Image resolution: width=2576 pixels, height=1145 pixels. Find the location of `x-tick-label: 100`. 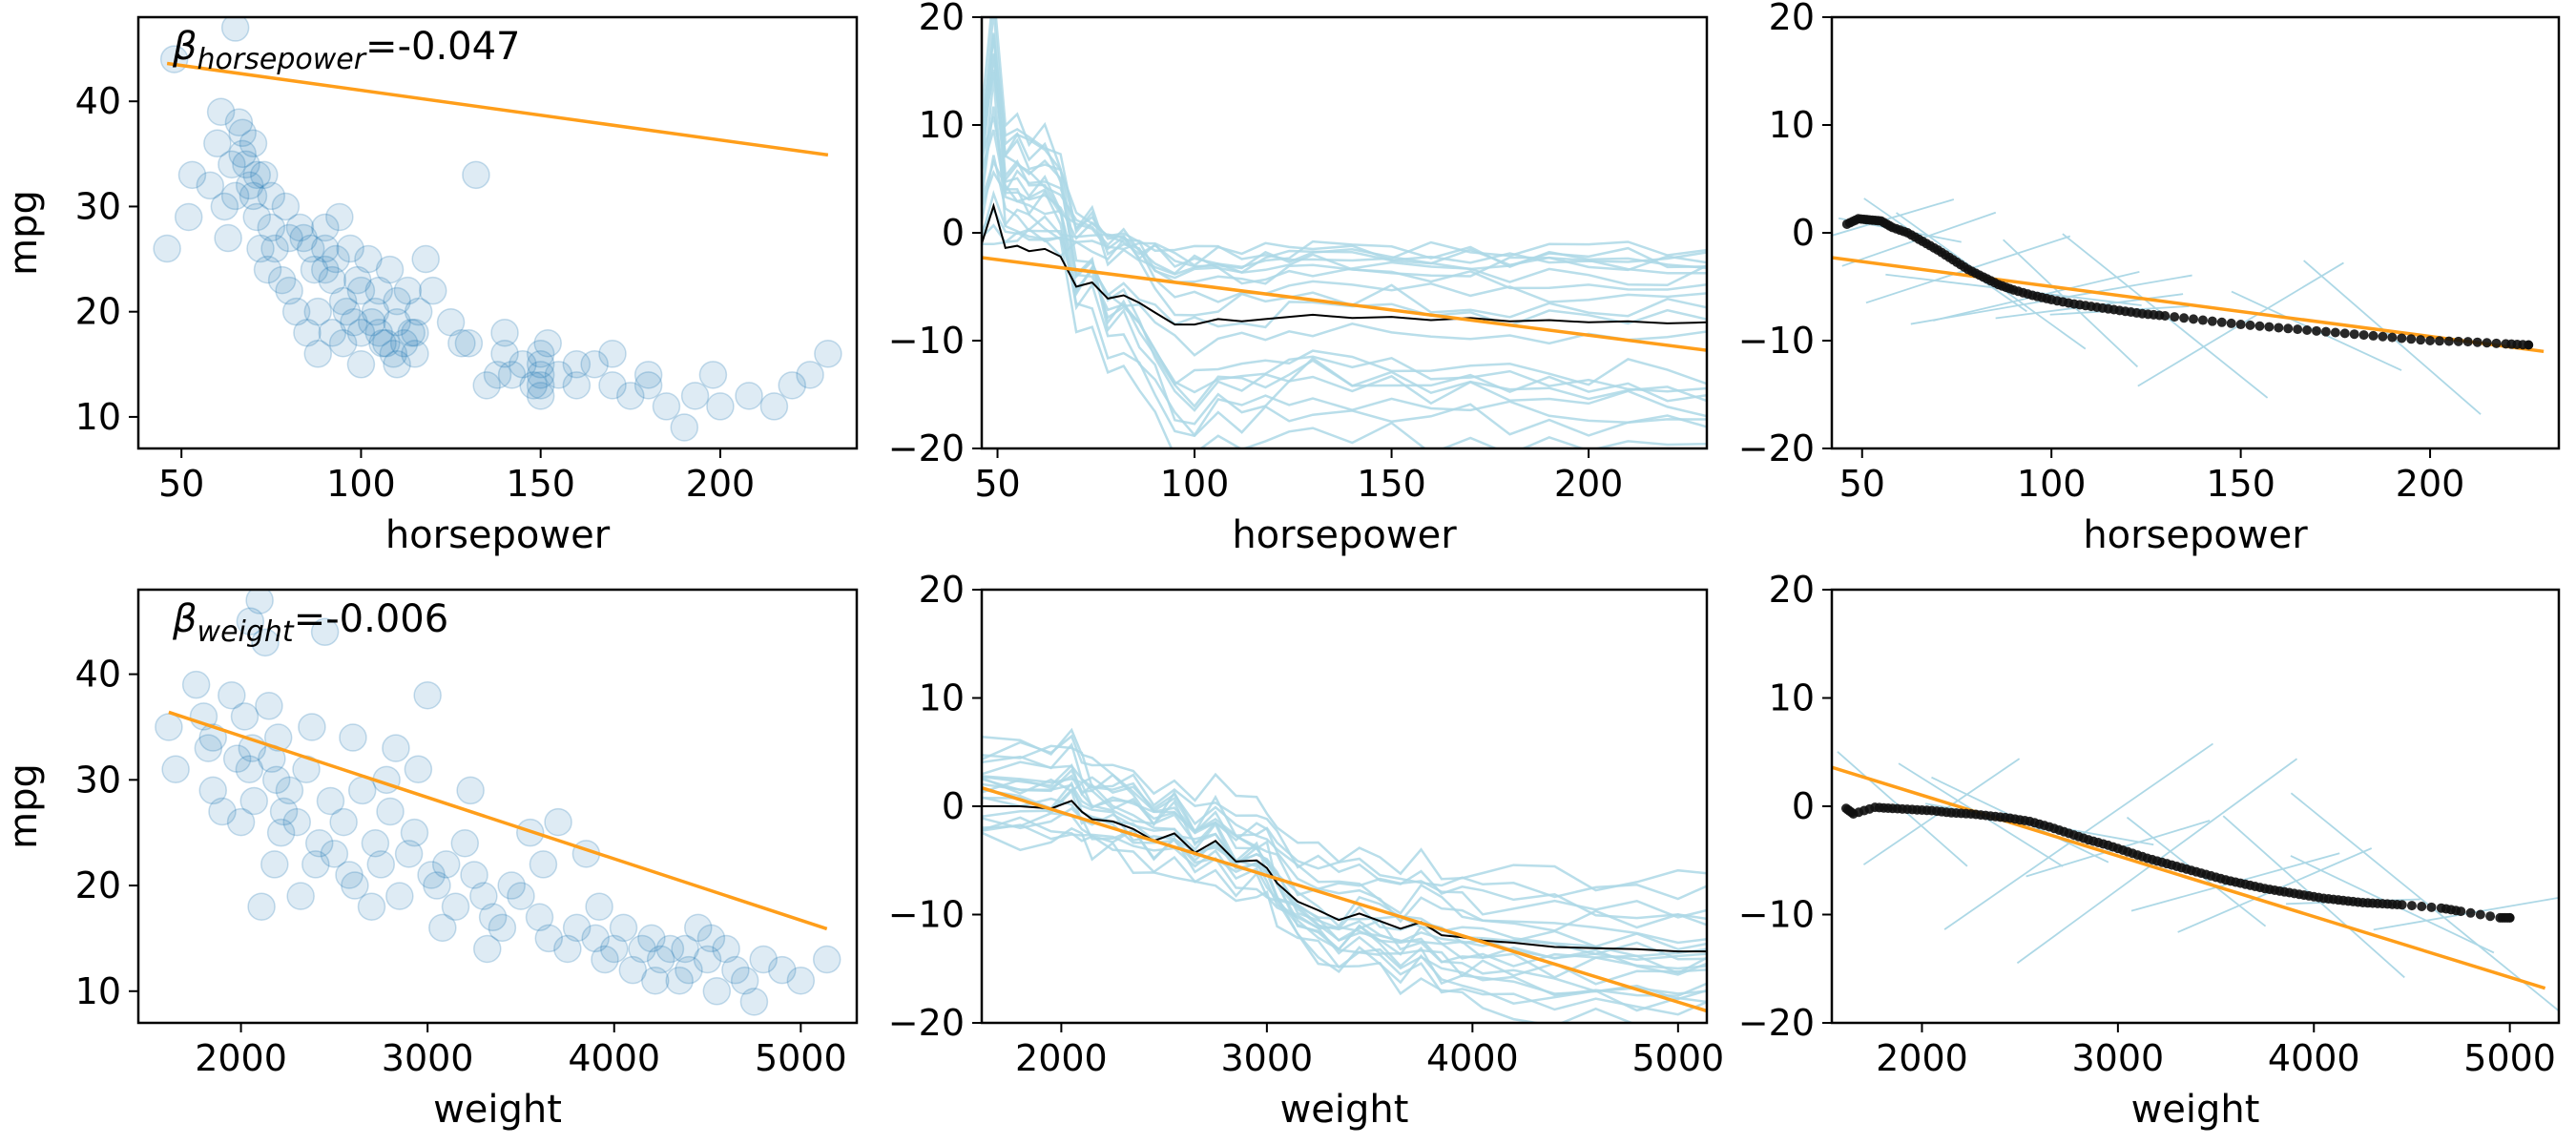

x-tick-label: 100 is located at coordinates (2052, 484).